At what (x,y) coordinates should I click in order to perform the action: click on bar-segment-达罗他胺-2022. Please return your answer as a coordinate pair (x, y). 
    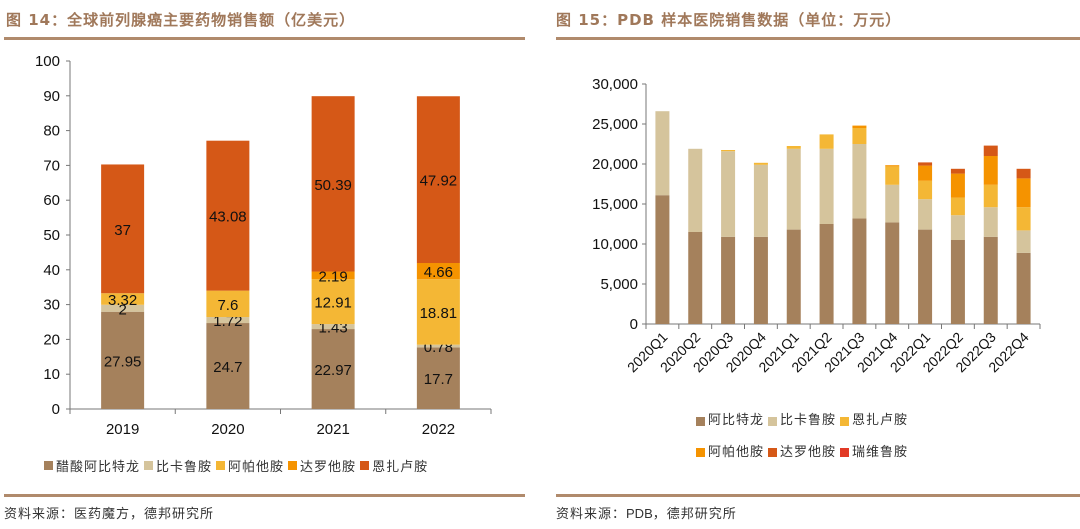
    Looking at the image, I should click on (438, 271).